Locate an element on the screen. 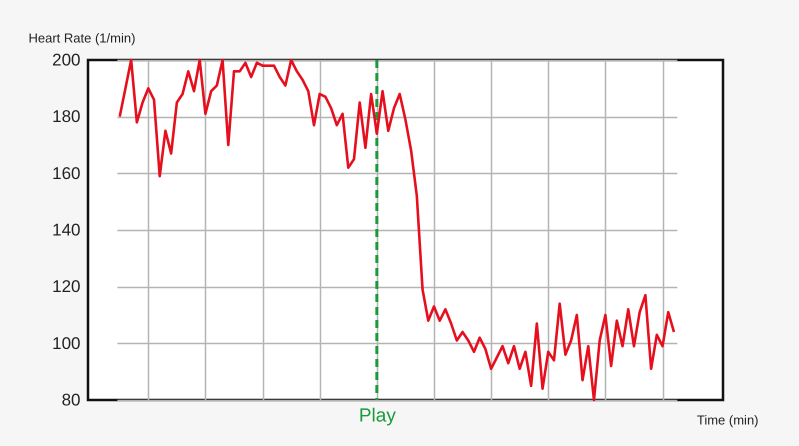  x-axis-title: Time (min) is located at coordinates (727, 420).